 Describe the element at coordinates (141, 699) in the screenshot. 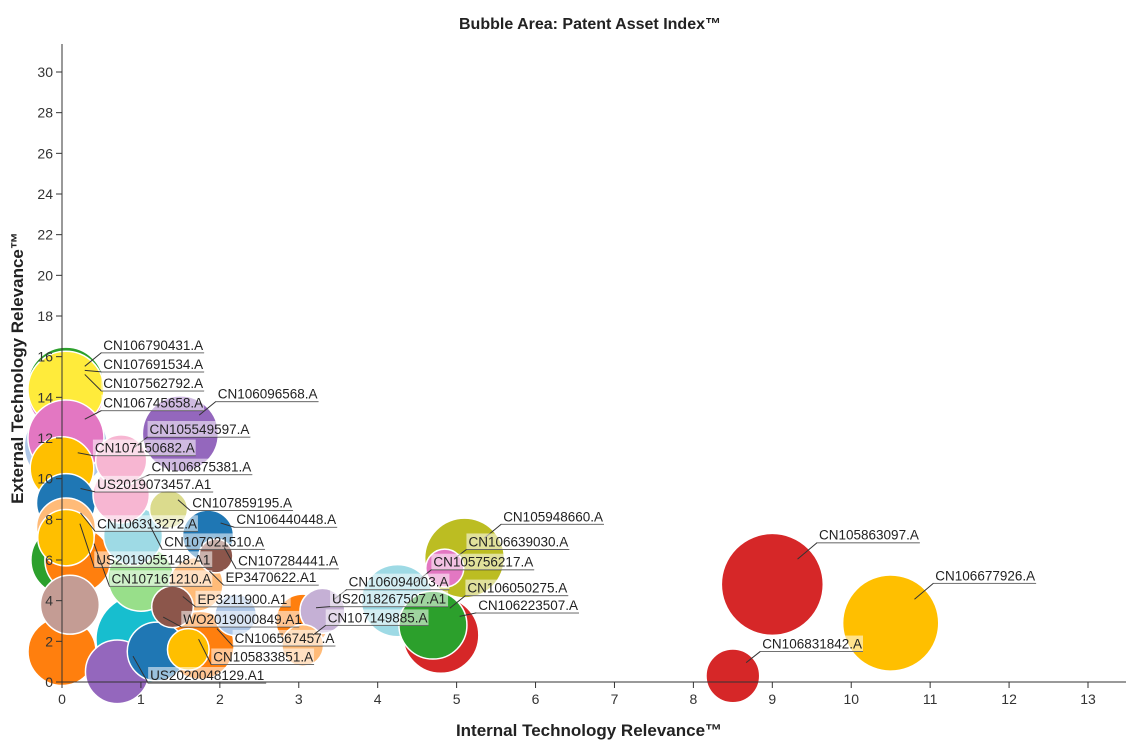

I see `x-tick-label: 1` at that location.